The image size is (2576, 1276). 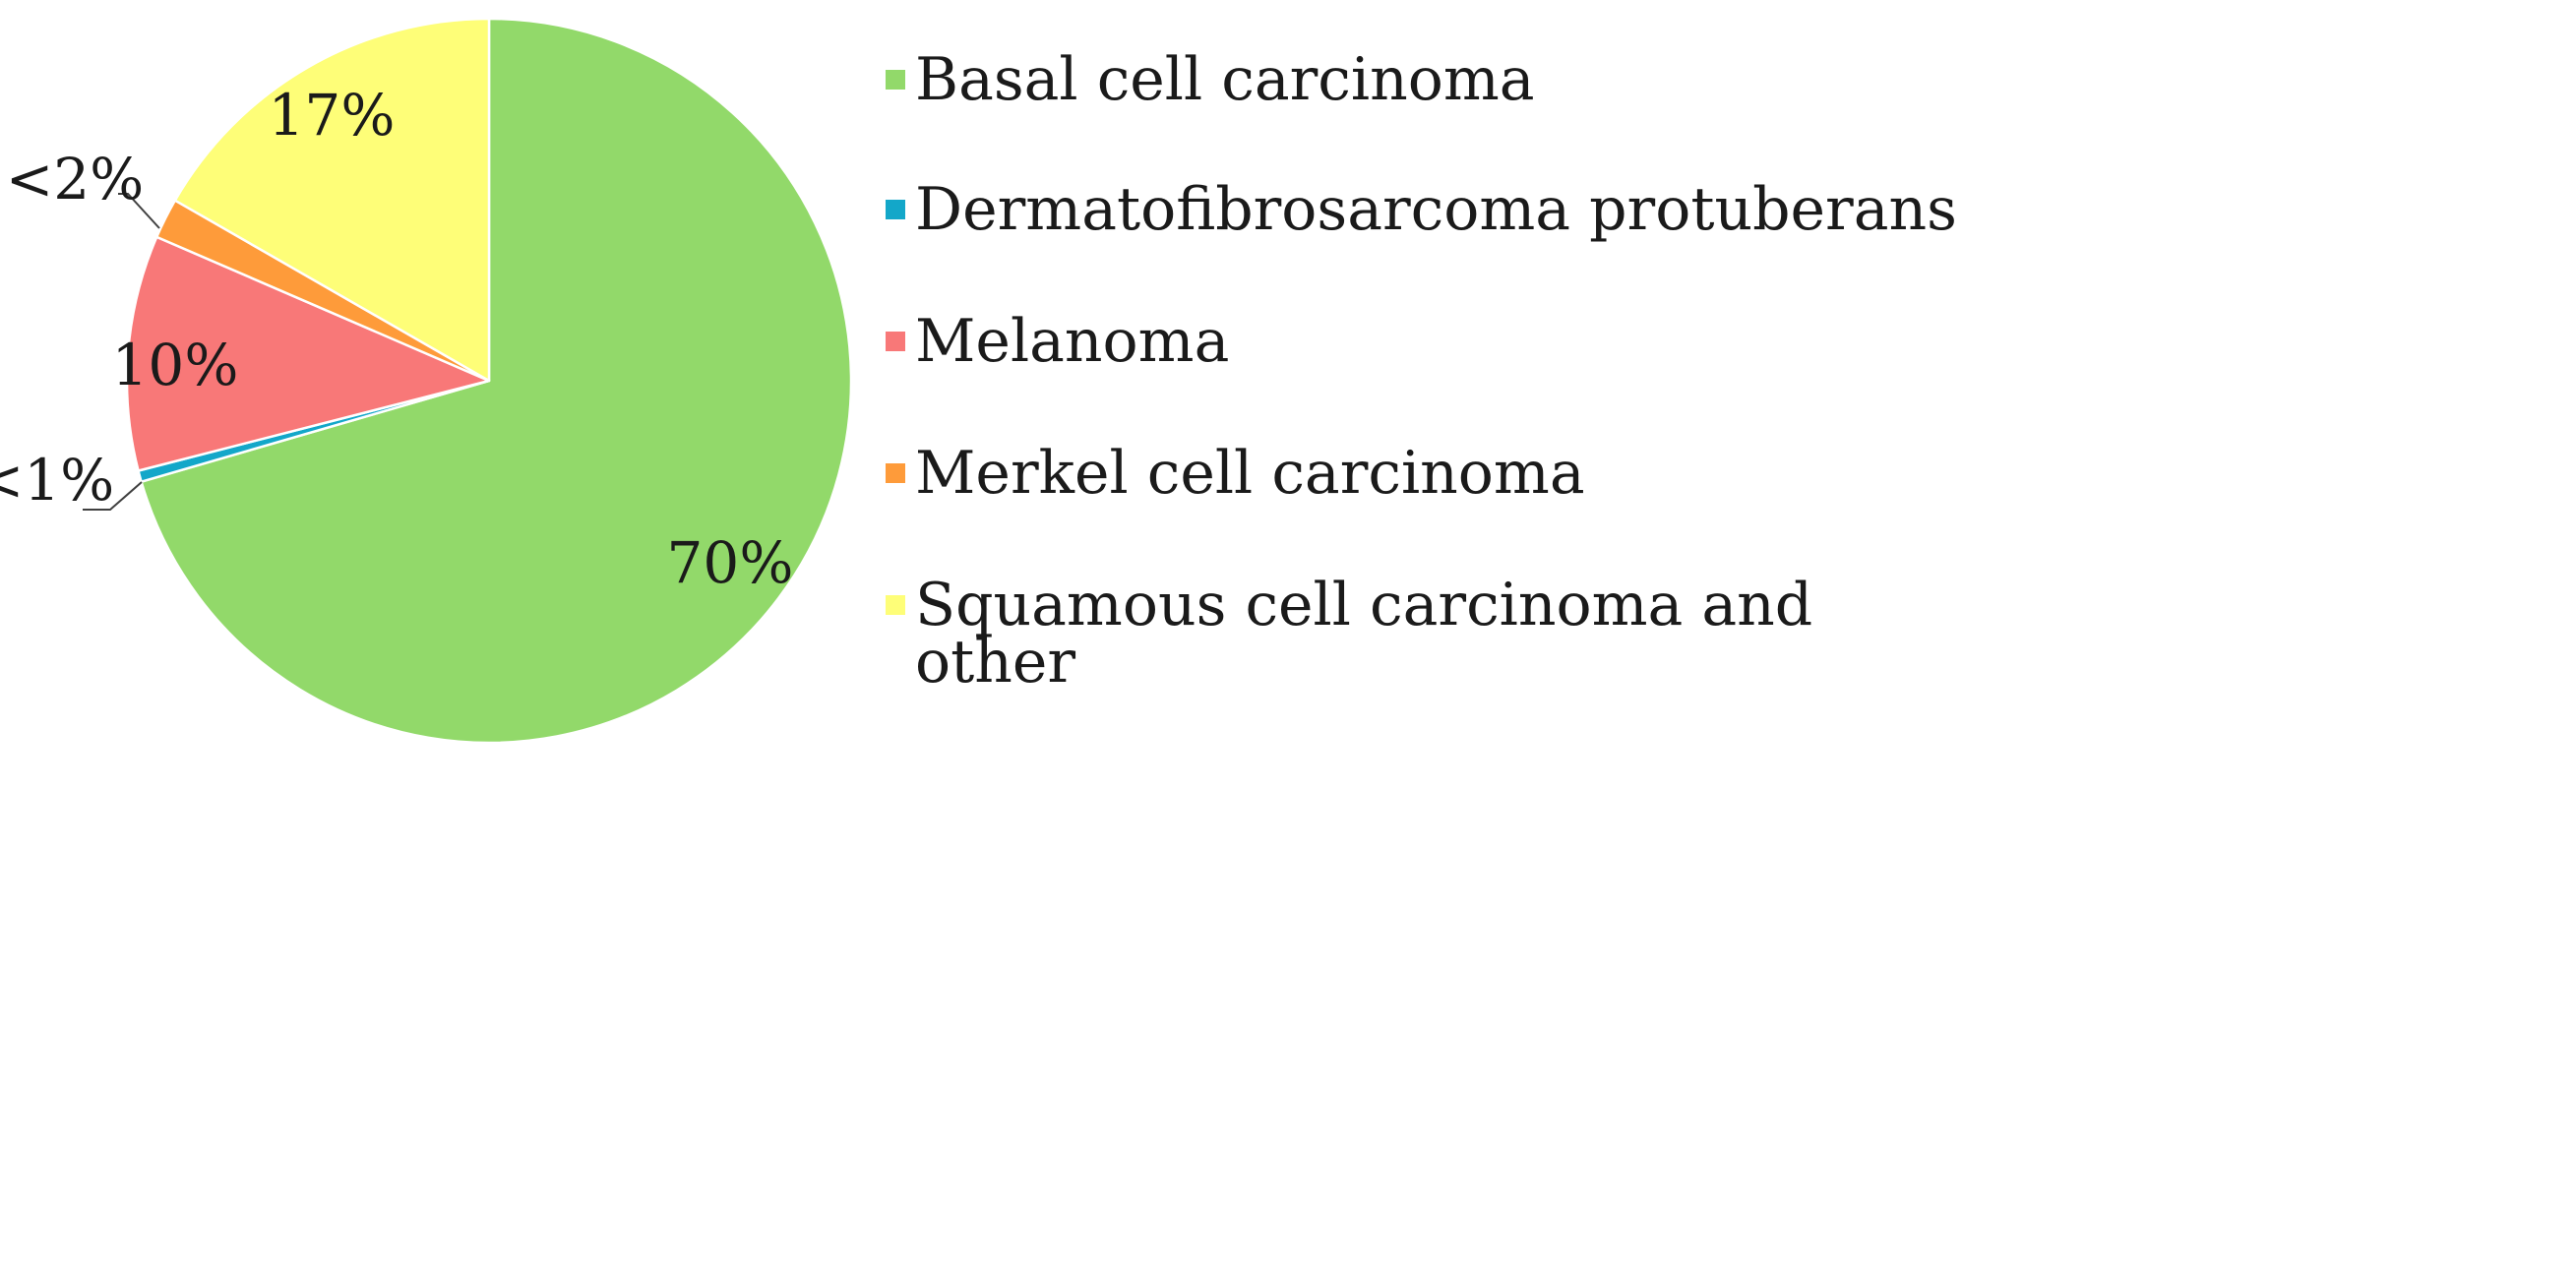 What do you see at coordinates (139, 211) in the screenshot?
I see `leader-line-merkel-cell-carcinoma` at bounding box center [139, 211].